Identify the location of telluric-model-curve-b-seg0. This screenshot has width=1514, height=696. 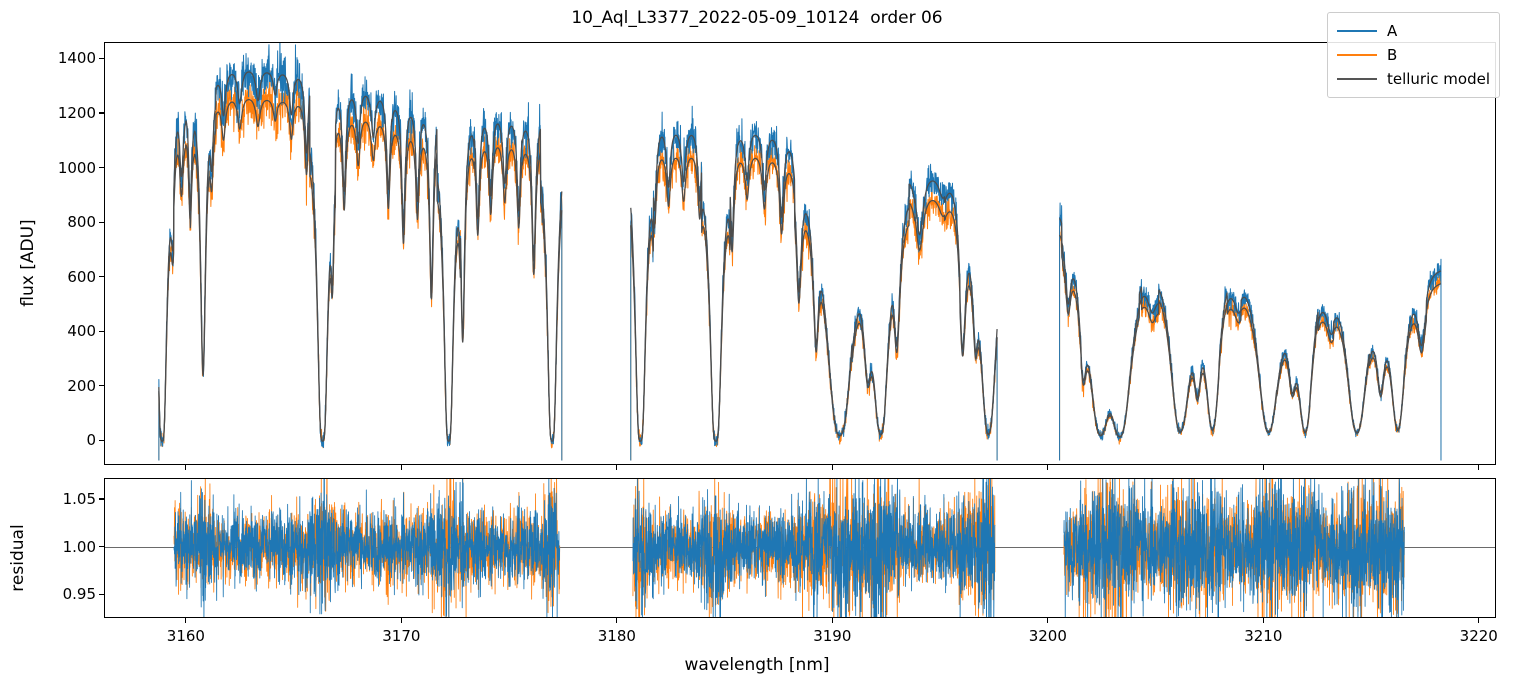
(360, 270).